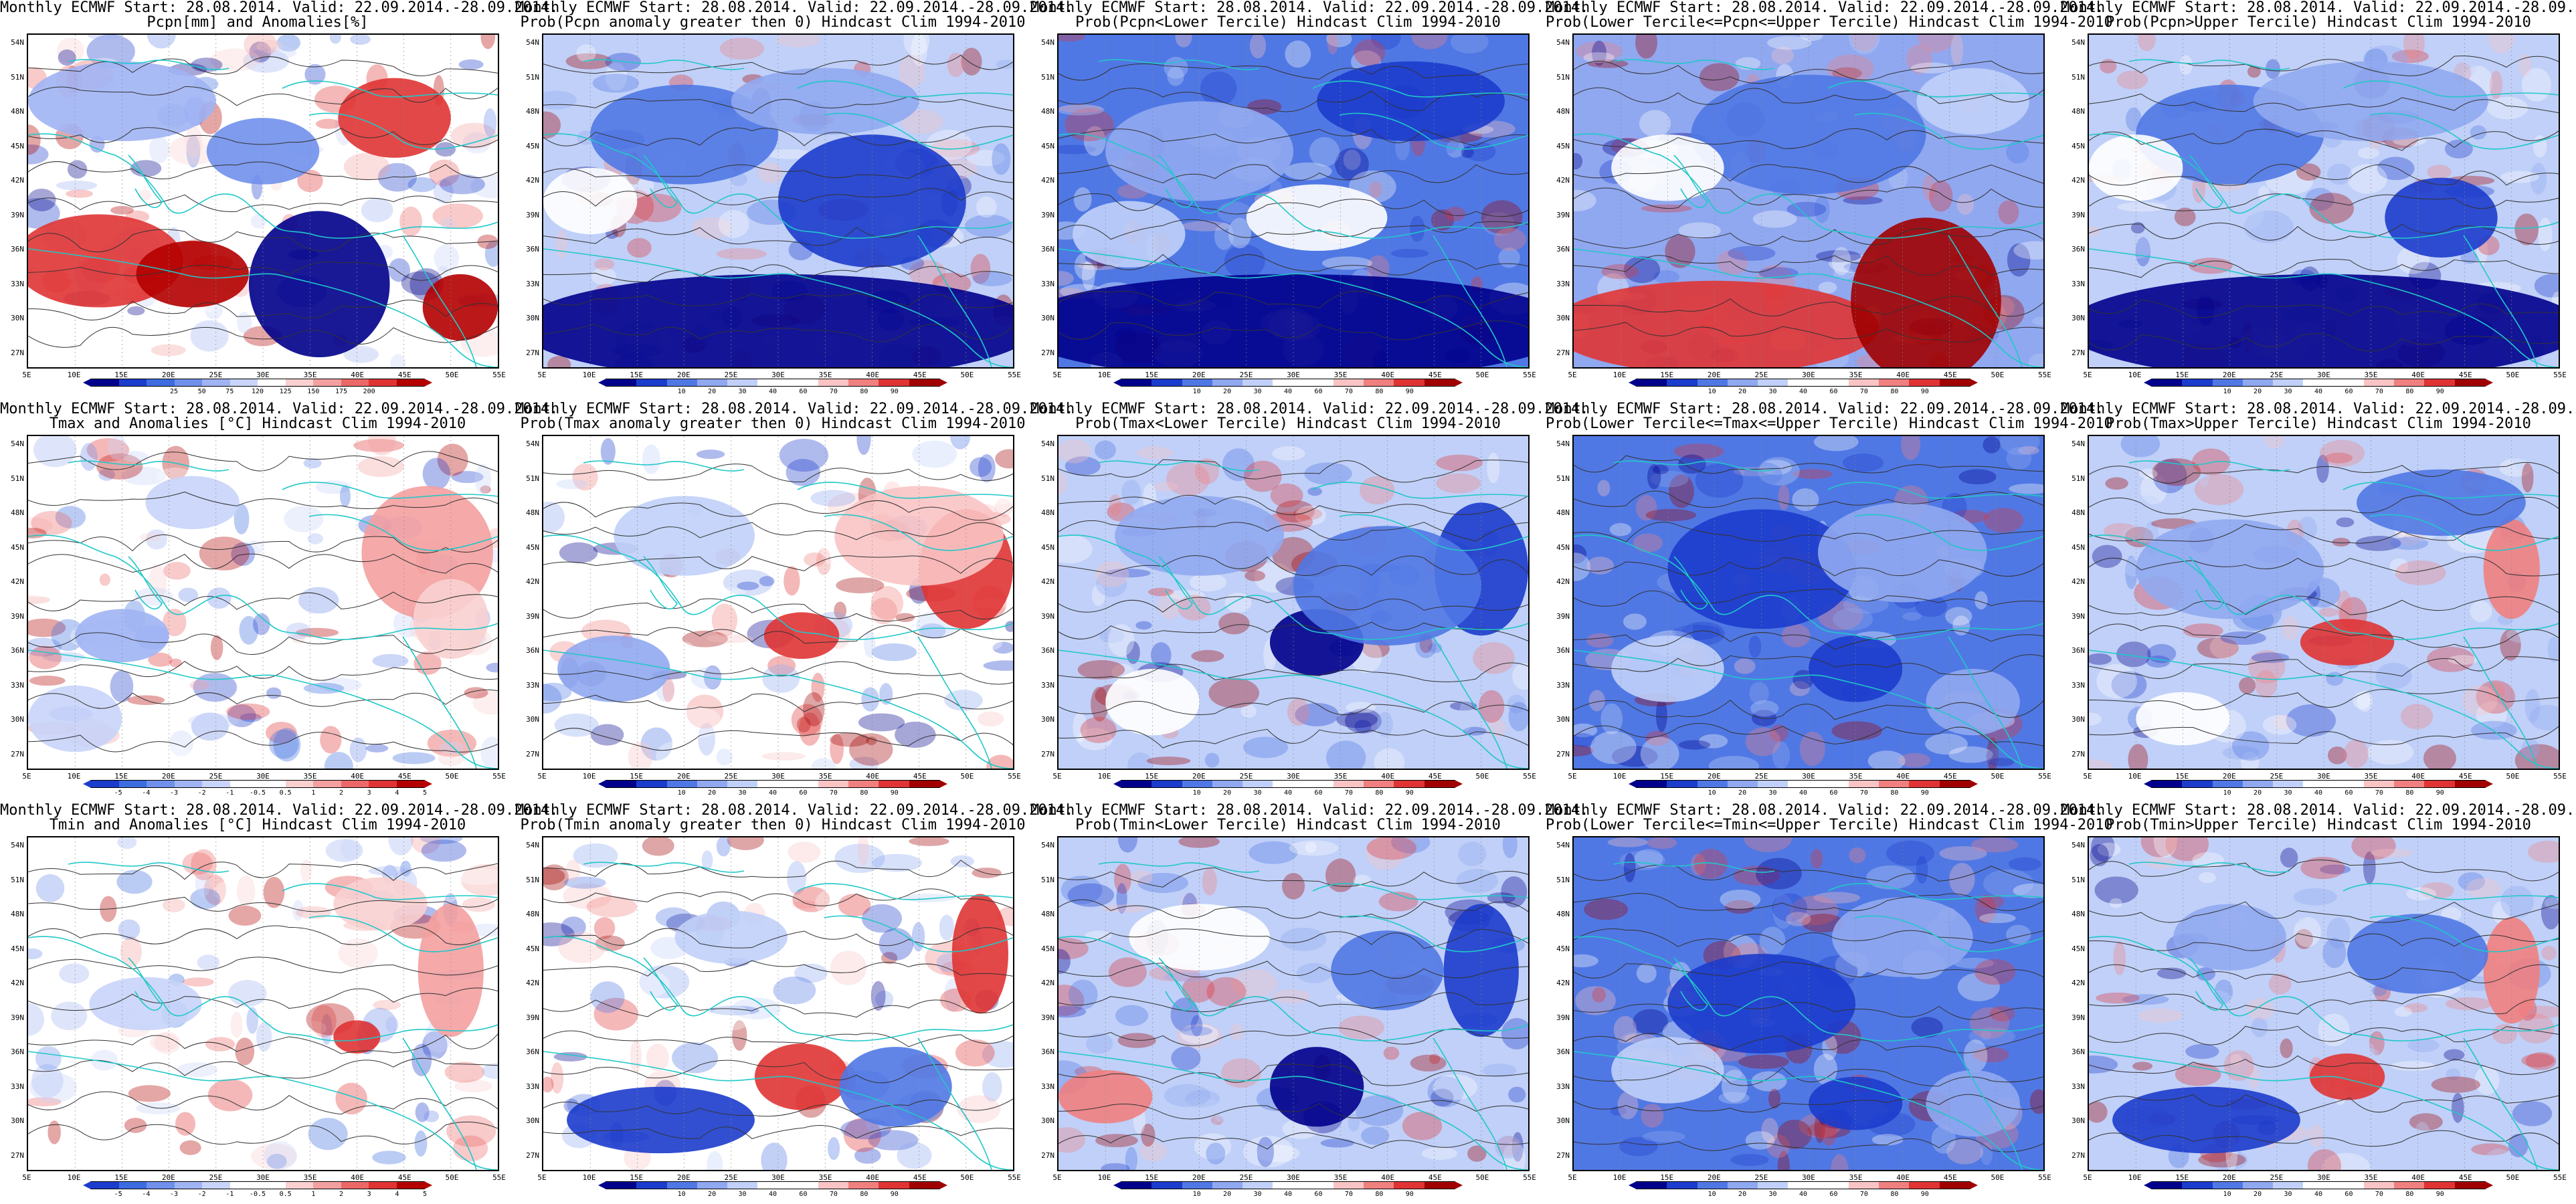 This screenshot has height=1204, width=2576. What do you see at coordinates (2318, 784) in the screenshot?
I see `colorbar` at bounding box center [2318, 784].